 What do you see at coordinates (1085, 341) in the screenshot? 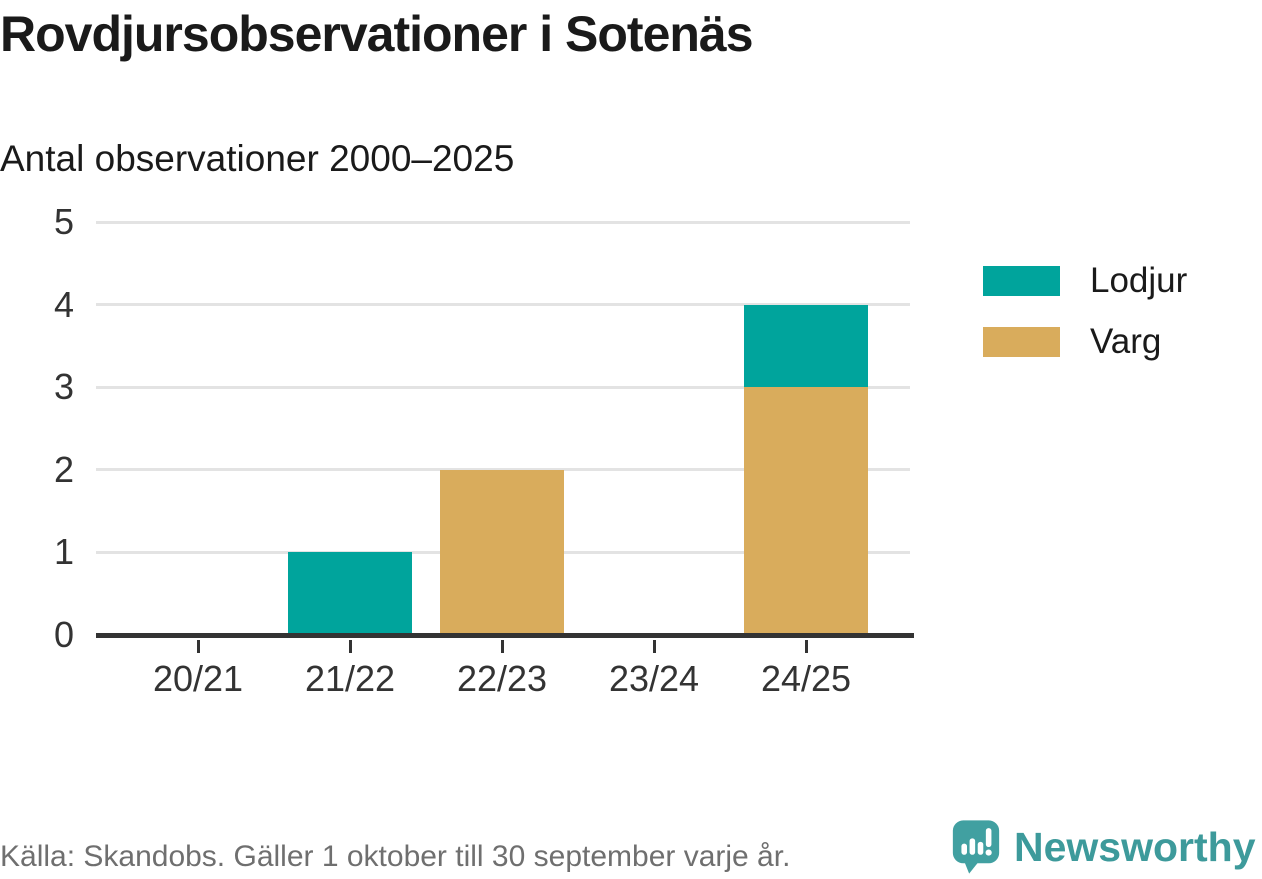
I see `legend-item-varg: Varg` at bounding box center [1085, 341].